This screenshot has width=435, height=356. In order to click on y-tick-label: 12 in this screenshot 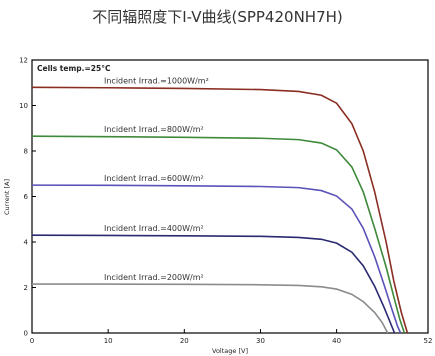, I will do `click(23, 61)`.